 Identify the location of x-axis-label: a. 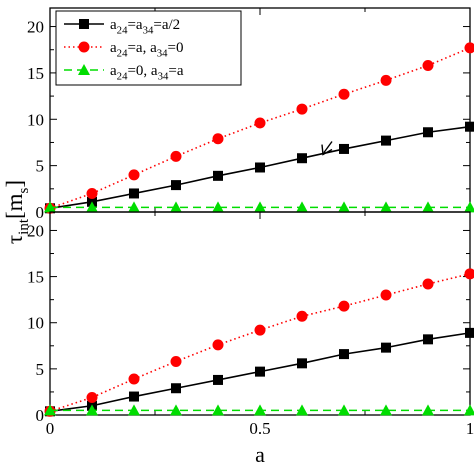
(260, 454).